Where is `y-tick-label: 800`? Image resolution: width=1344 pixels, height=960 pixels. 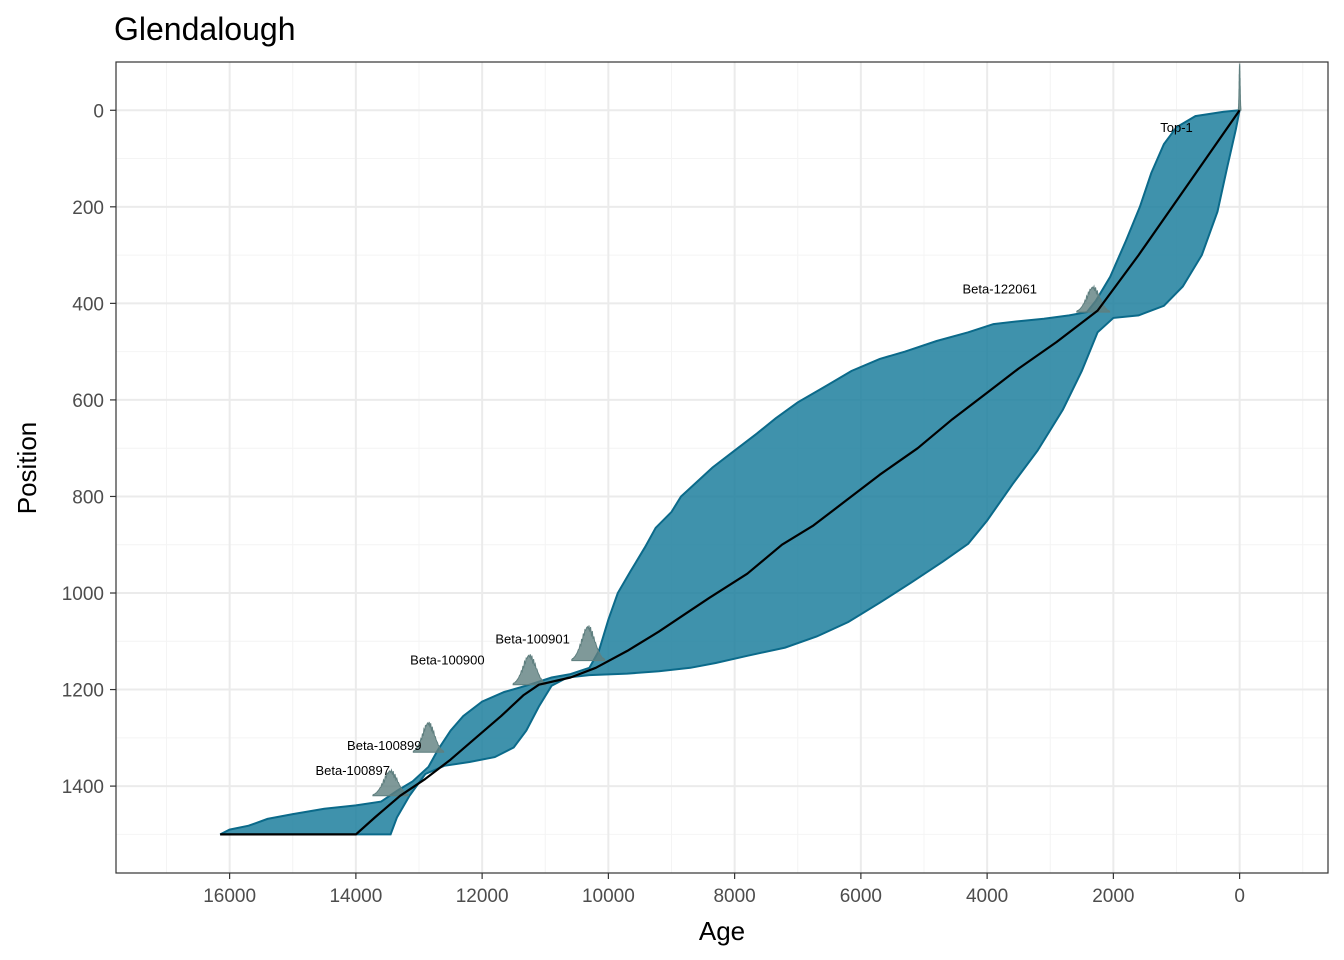
y-tick-label: 800 is located at coordinates (88, 497).